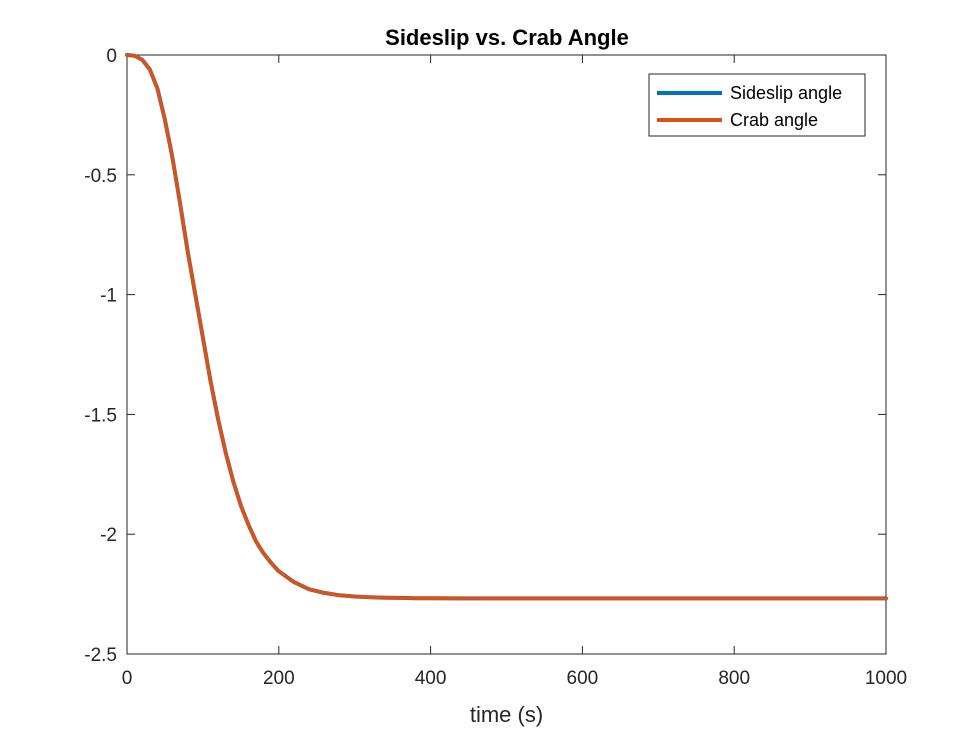 The width and height of the screenshot is (980, 735). I want to click on x-tick-label: 400, so click(431, 678).